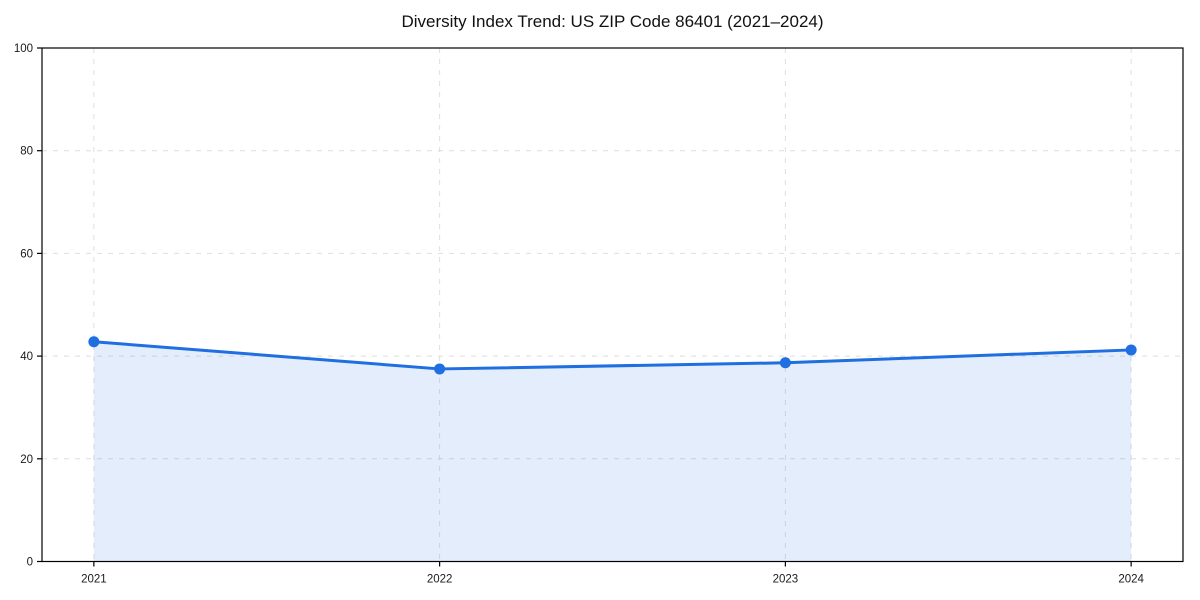 The image size is (1200, 600). I want to click on y-tick-label: 80, so click(26, 152).